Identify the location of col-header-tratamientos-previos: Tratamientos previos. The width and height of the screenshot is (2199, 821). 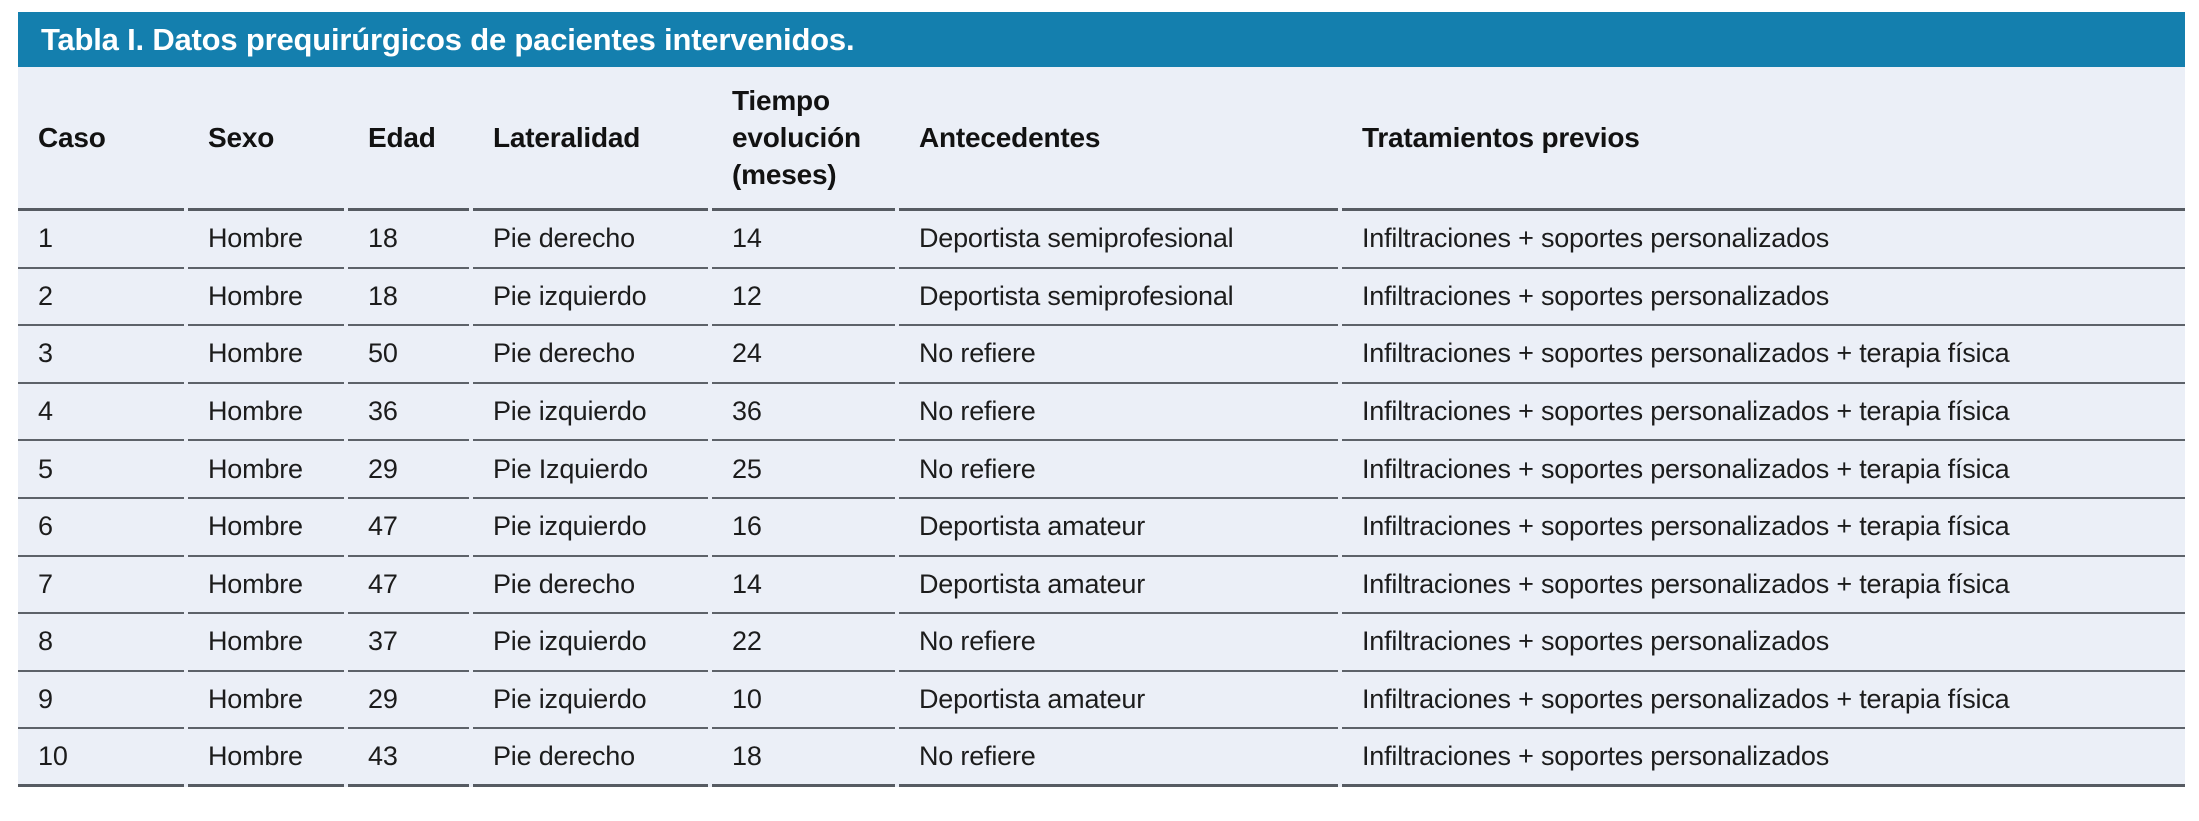
(1763, 139).